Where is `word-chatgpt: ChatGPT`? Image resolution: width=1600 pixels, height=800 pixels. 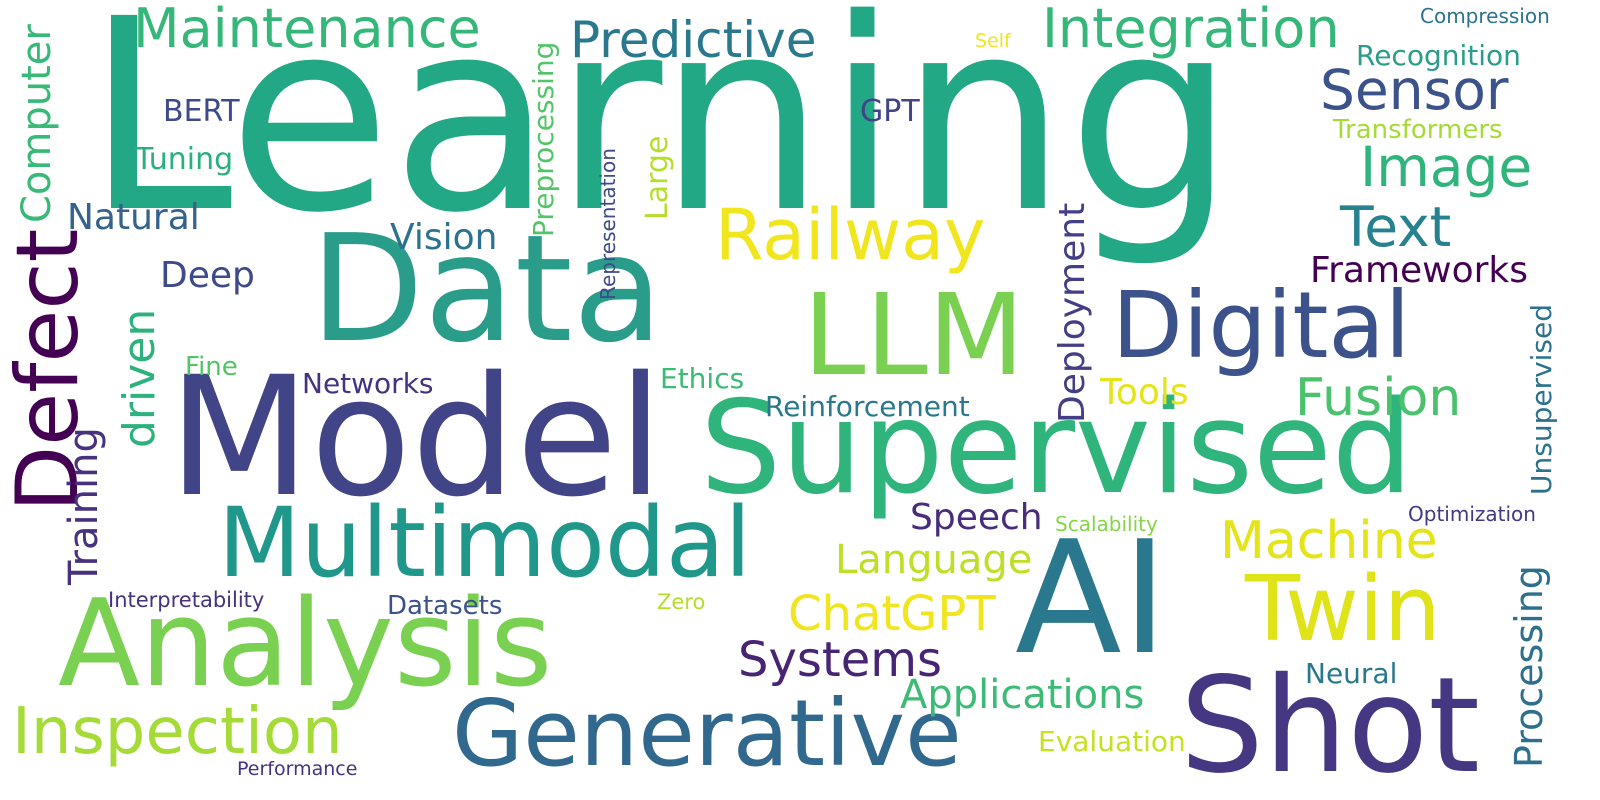
word-chatgpt: ChatGPT is located at coordinates (892, 614).